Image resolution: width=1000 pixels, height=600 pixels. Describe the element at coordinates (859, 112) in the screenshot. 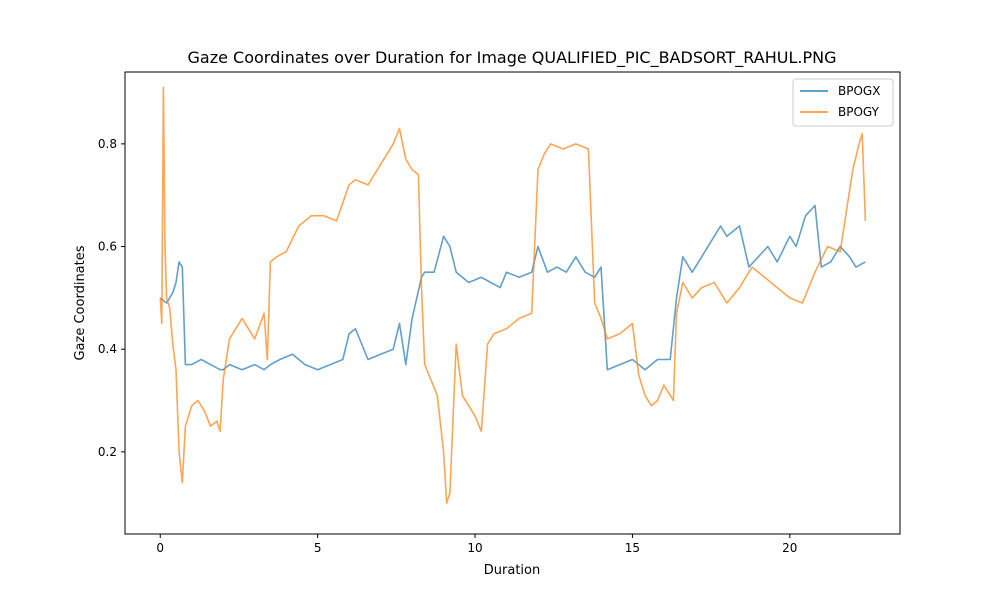

I see `legend-label-bpogy: BPOGY` at that location.